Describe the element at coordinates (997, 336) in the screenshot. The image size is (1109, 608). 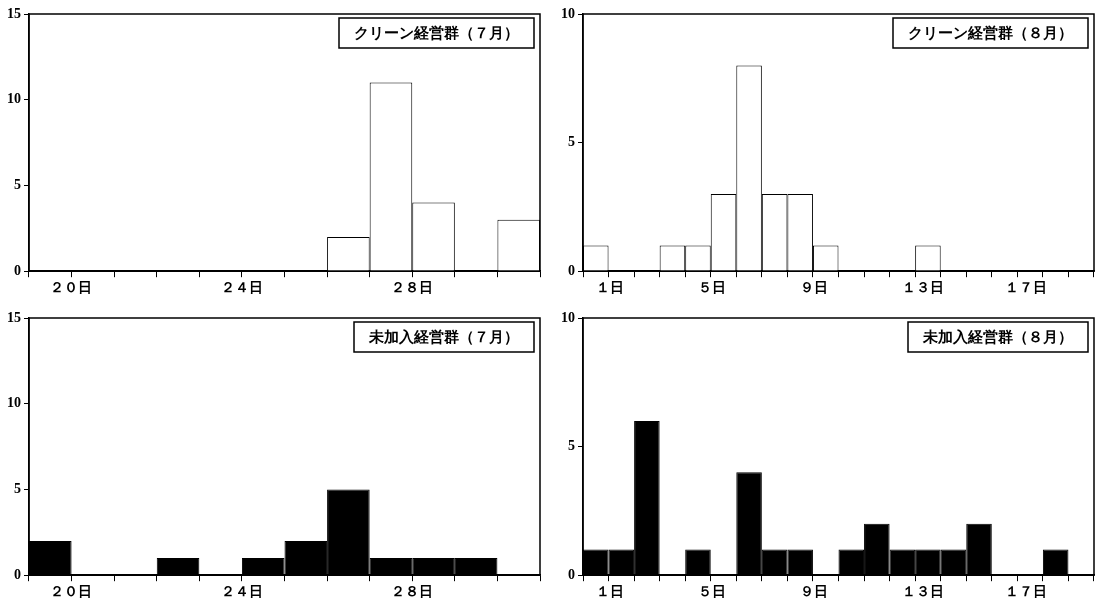
I see `text: 未加入経営群（８月）` at that location.